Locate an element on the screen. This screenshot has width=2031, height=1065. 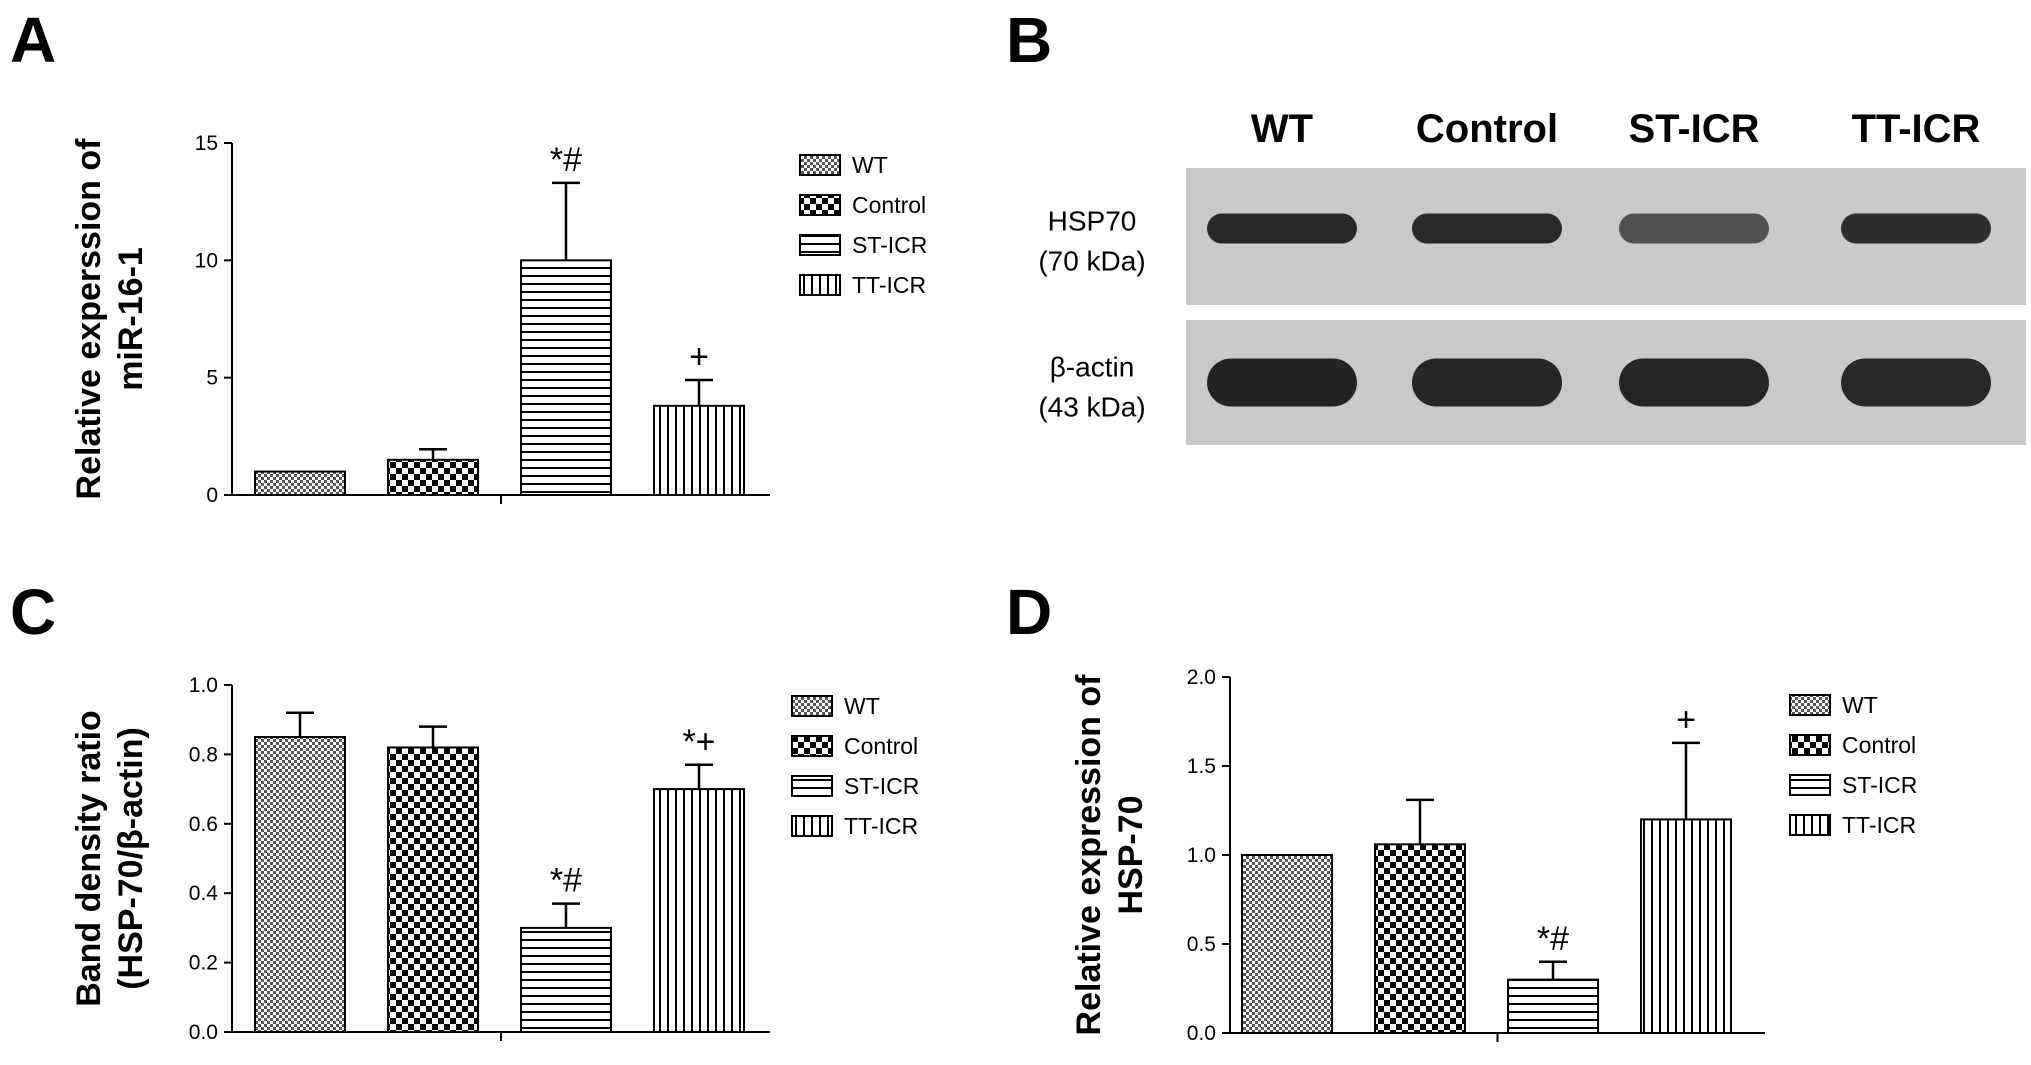
y-axis-label-line2: miR-16-1 is located at coordinates (131, 319).